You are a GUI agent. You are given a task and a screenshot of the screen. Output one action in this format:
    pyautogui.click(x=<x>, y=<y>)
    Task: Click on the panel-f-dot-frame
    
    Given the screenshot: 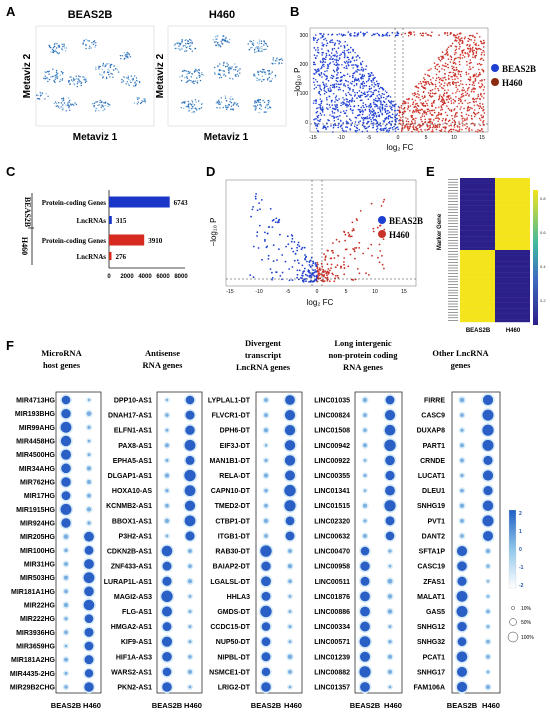 What is the action you would take?
    pyautogui.click(x=476, y=542)
    